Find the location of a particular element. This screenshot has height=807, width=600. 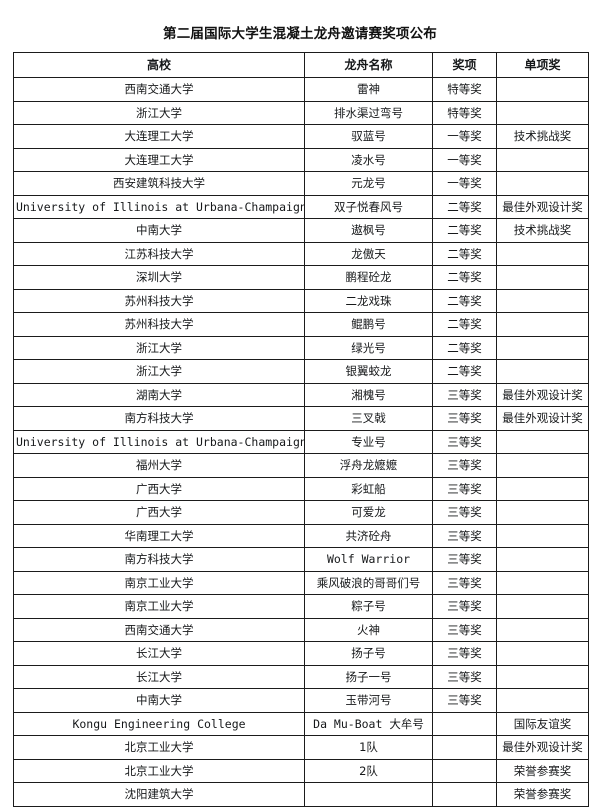

cell-boat: 湘槐号 is located at coordinates (368, 394).